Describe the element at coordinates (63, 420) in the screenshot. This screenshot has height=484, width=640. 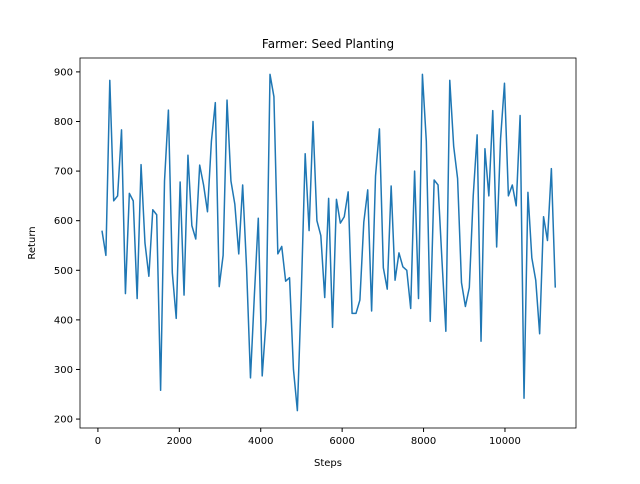
I see `y-tick-label: 200` at that location.